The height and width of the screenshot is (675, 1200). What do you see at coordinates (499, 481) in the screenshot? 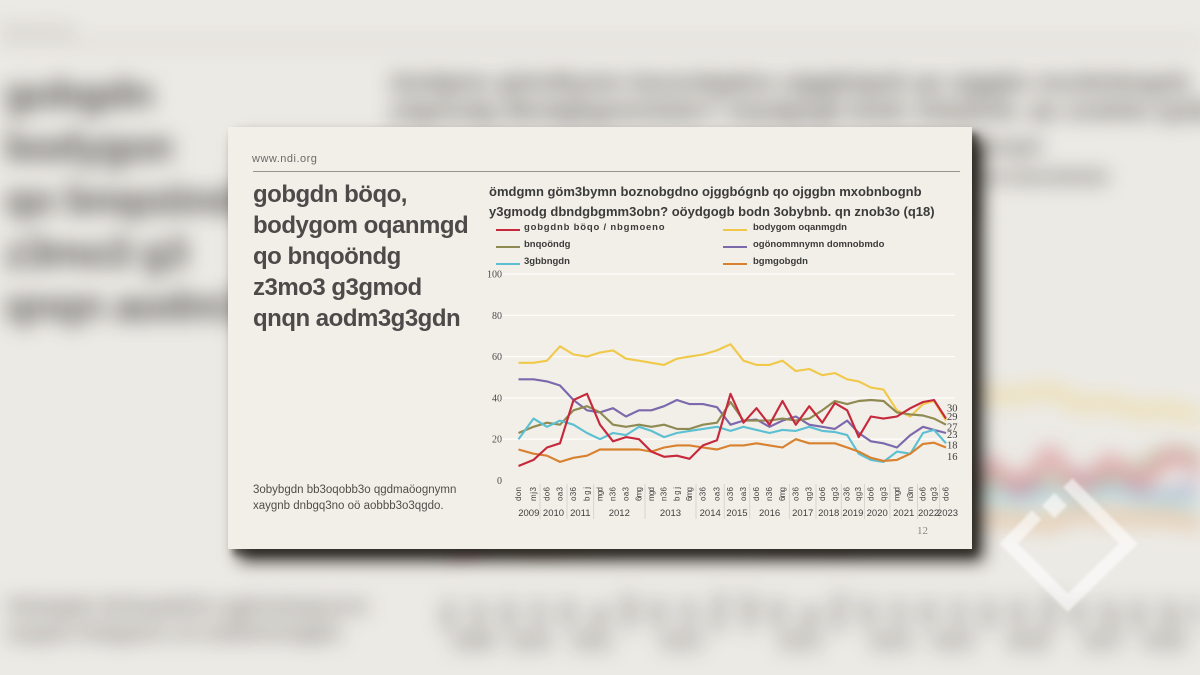
I see `svg-text: 0` at bounding box center [499, 481].